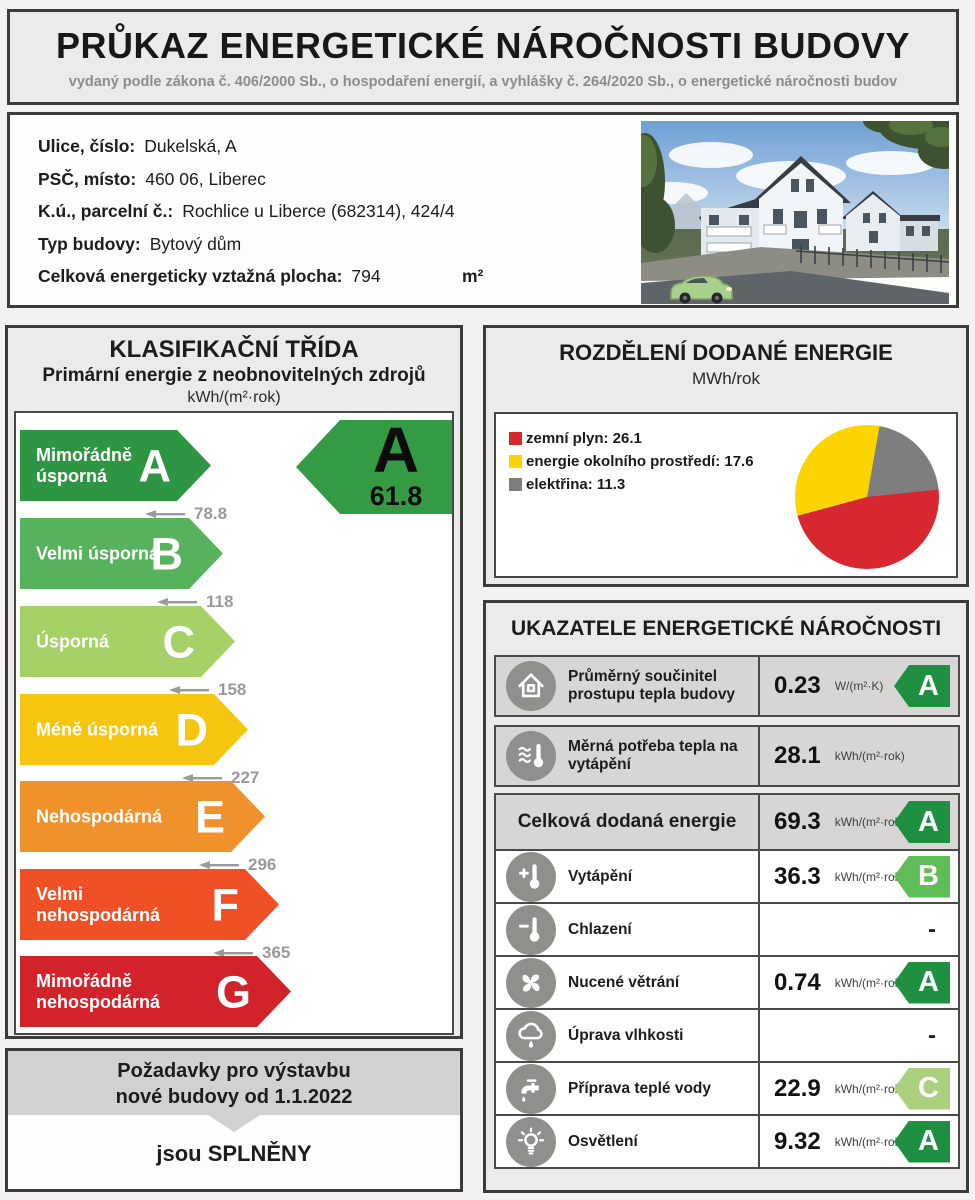 The width and height of the screenshot is (975, 1200). What do you see at coordinates (252, 952) in the screenshot?
I see `threshold-f: 365` at bounding box center [252, 952].